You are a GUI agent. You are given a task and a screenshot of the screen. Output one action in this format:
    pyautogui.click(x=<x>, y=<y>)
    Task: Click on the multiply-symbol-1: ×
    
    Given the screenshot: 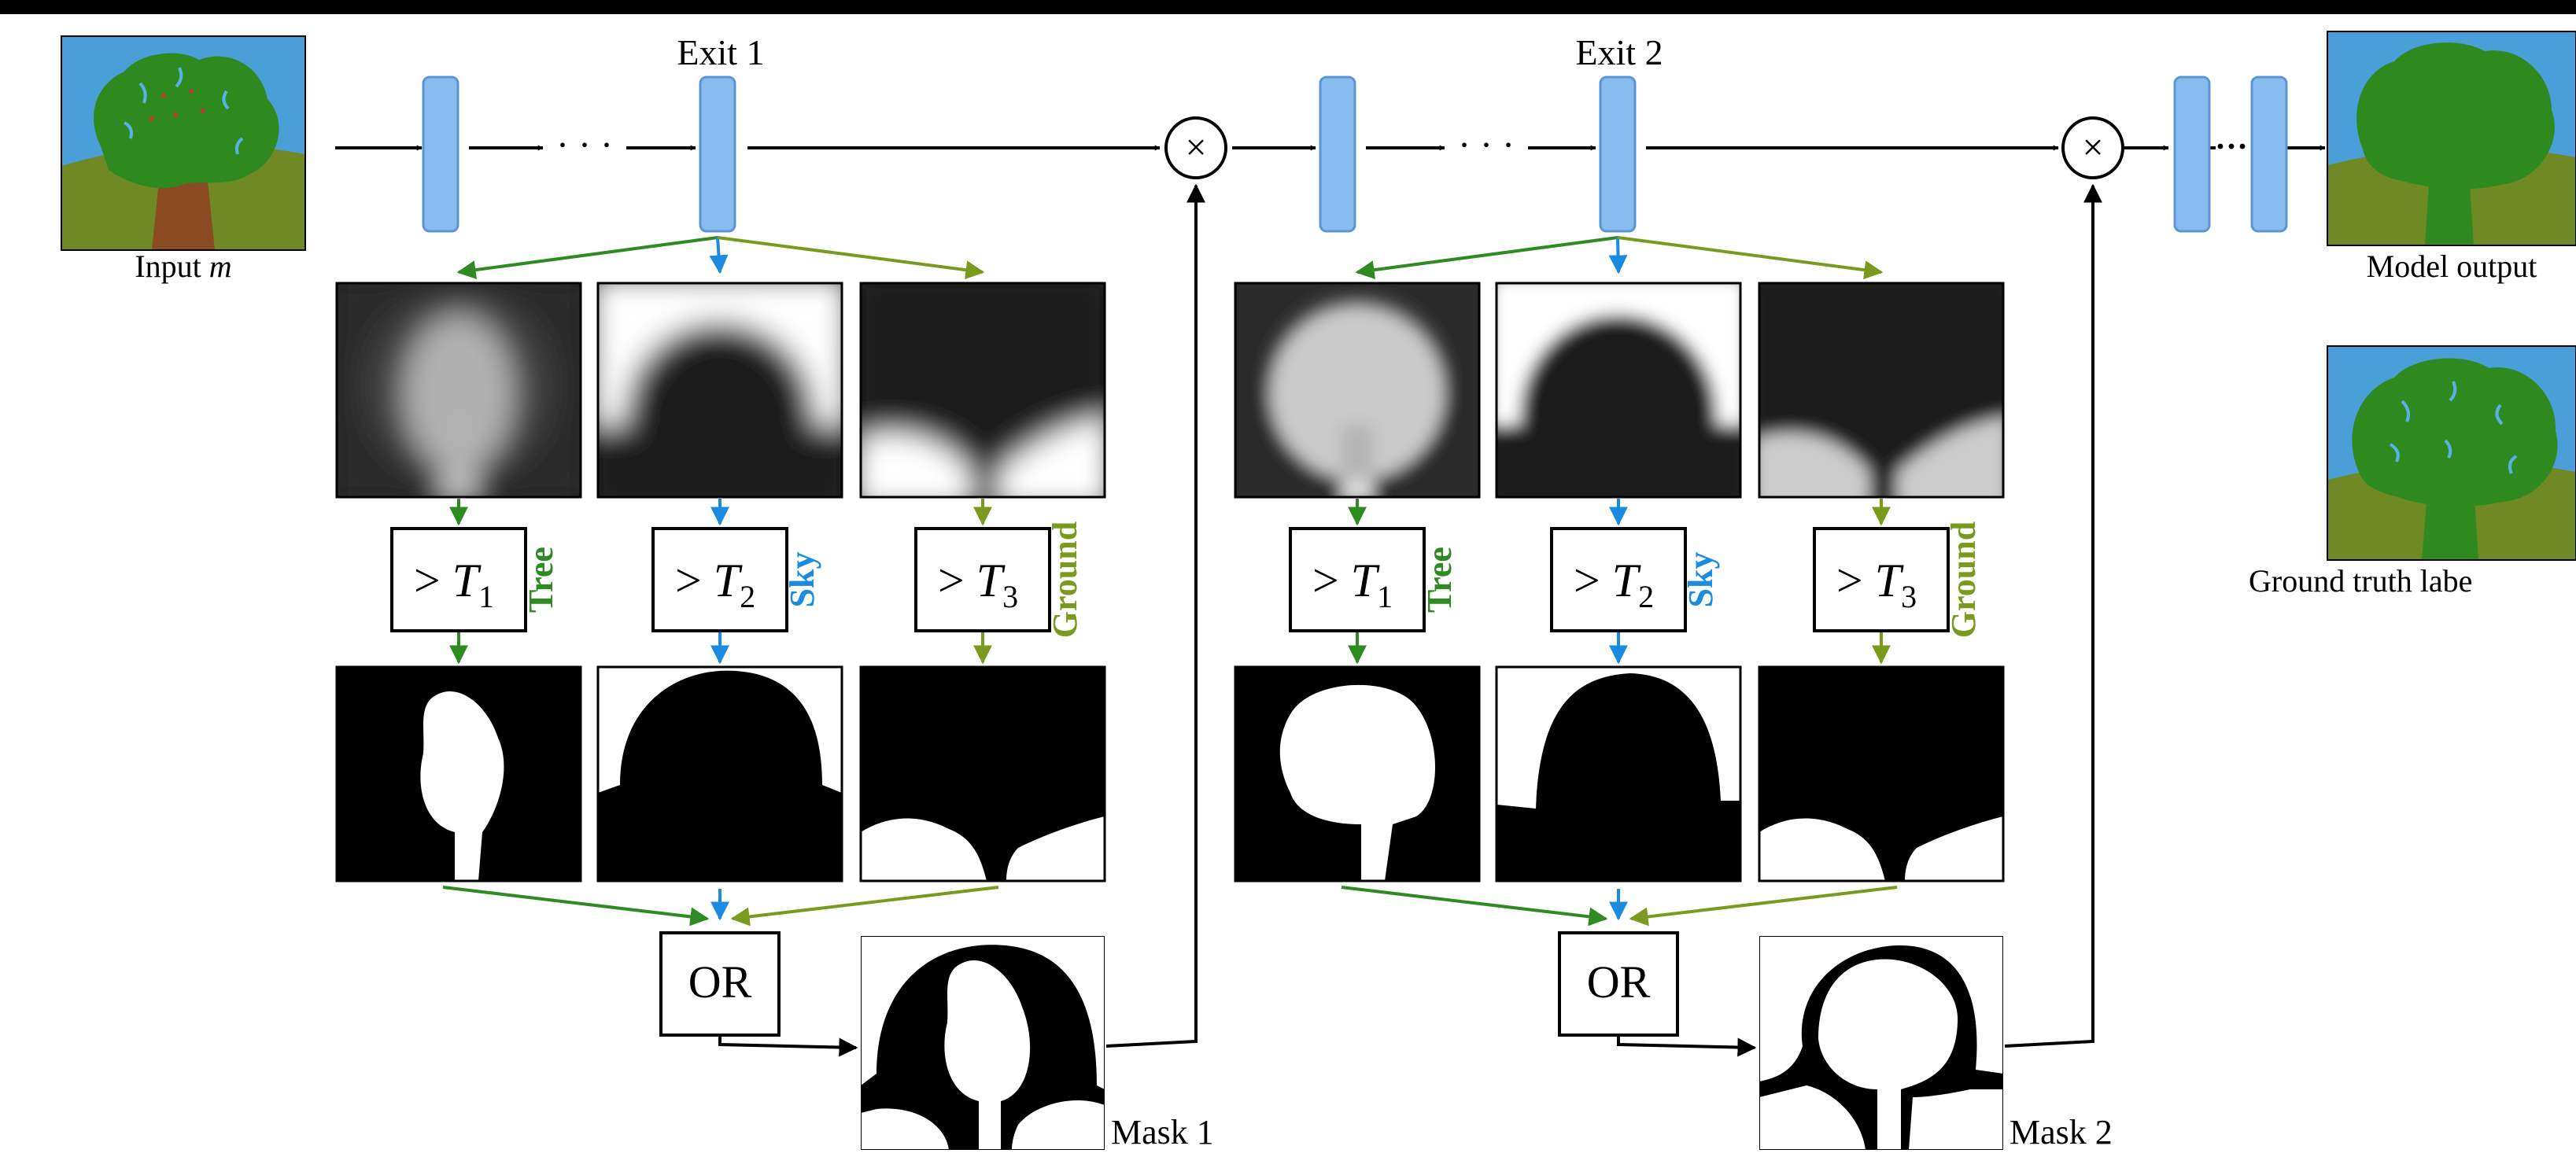 What is the action you would take?
    pyautogui.click(x=1195, y=147)
    